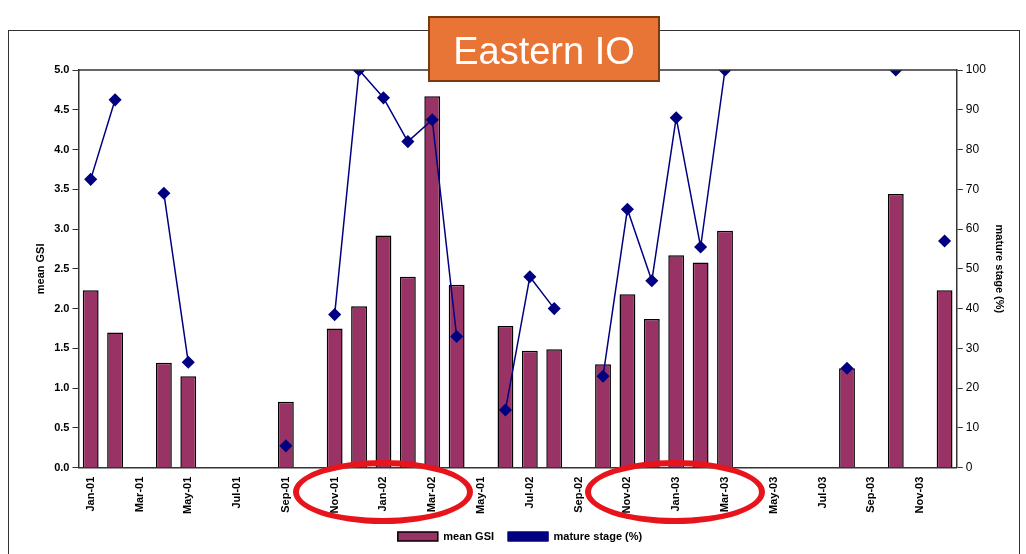 This screenshot has height=554, width=1026. Describe the element at coordinates (138, 494) in the screenshot. I see `x-tick-label: Mar-01` at that location.